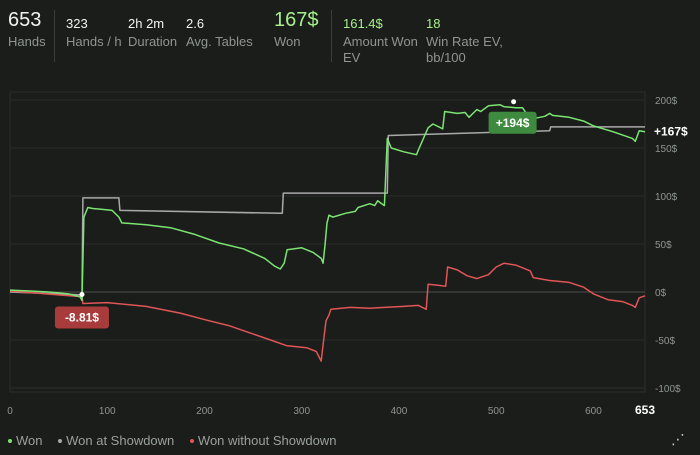 The height and width of the screenshot is (455, 700). What do you see at coordinates (287, 41) in the screenshot?
I see `stat-label: Won` at bounding box center [287, 41].